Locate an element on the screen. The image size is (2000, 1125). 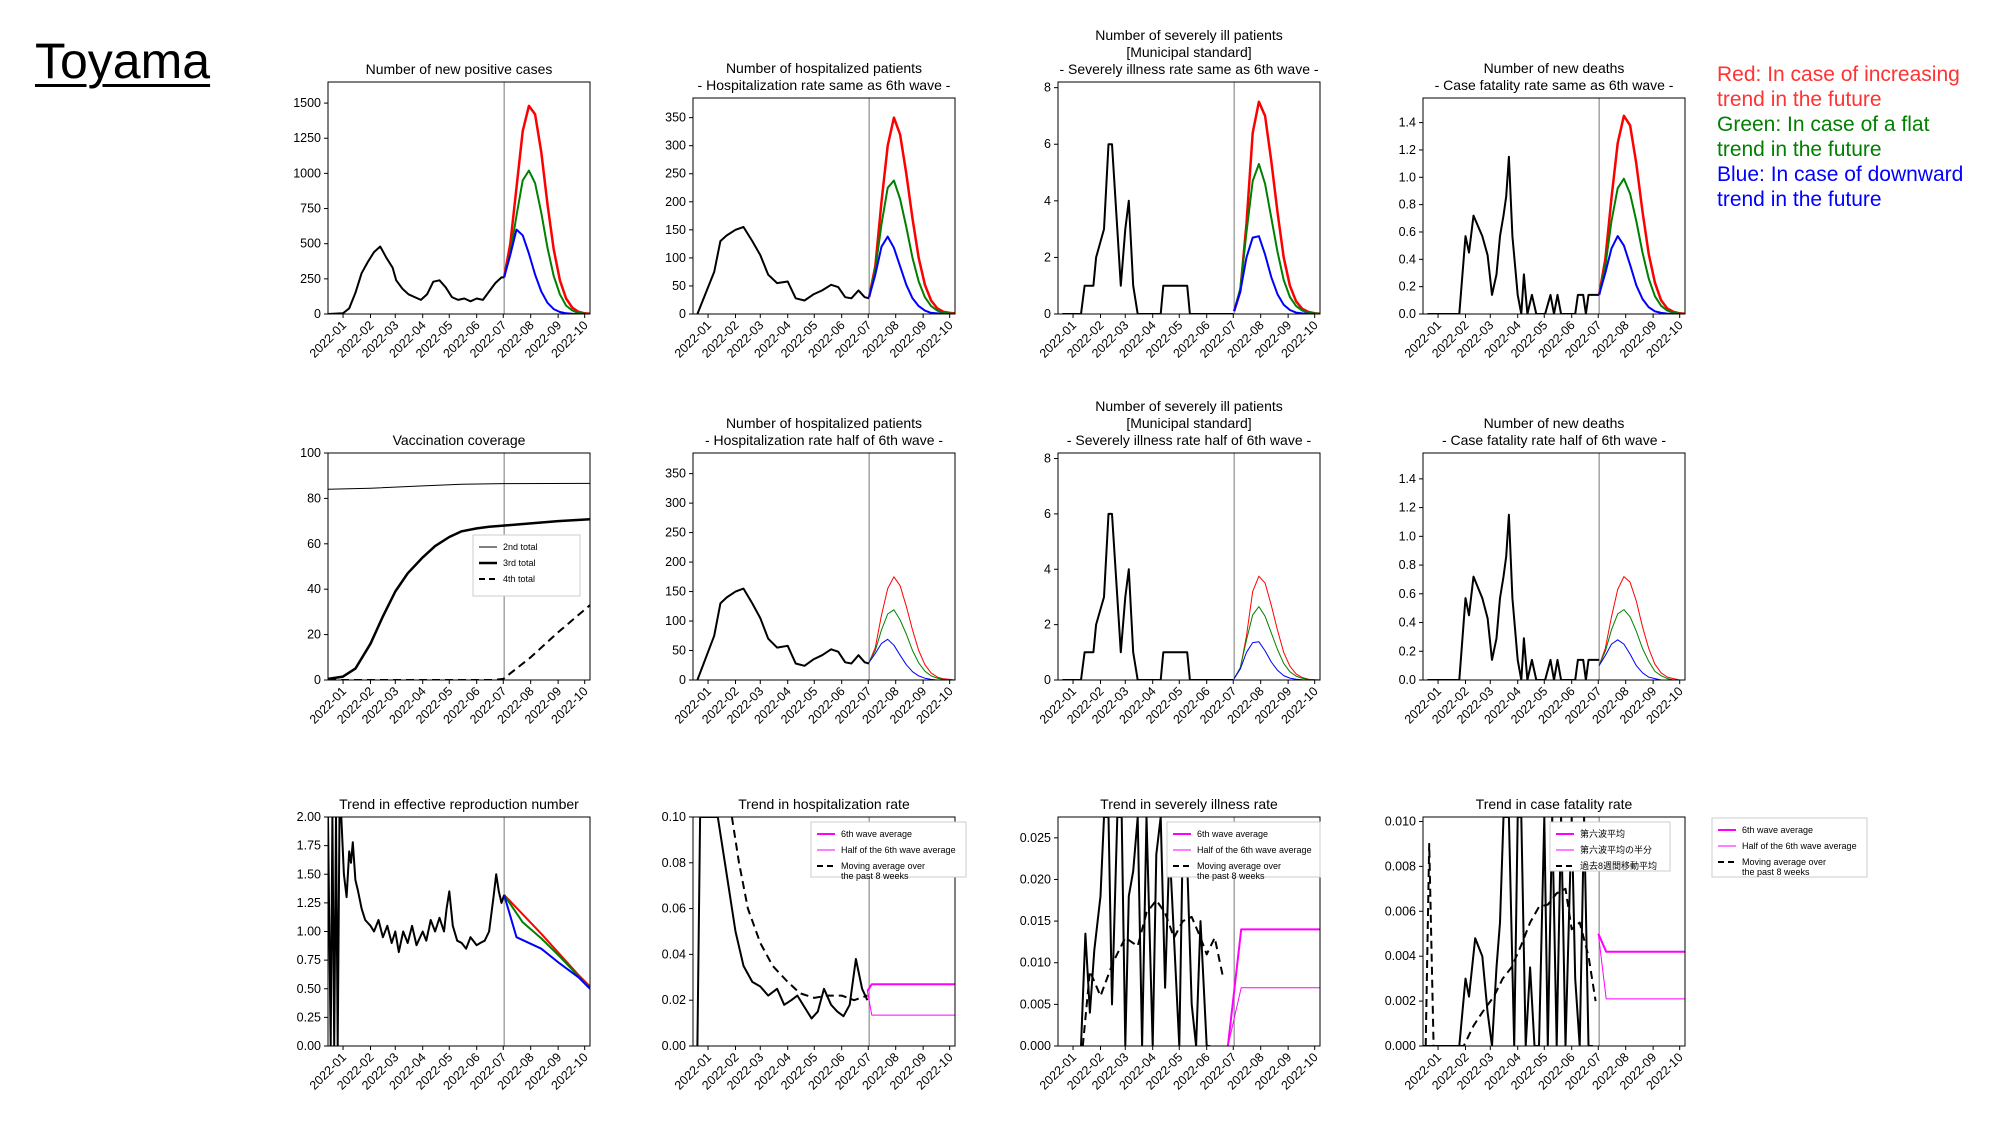
y-tick-label: 0.020 is located at coordinates (1035, 879).